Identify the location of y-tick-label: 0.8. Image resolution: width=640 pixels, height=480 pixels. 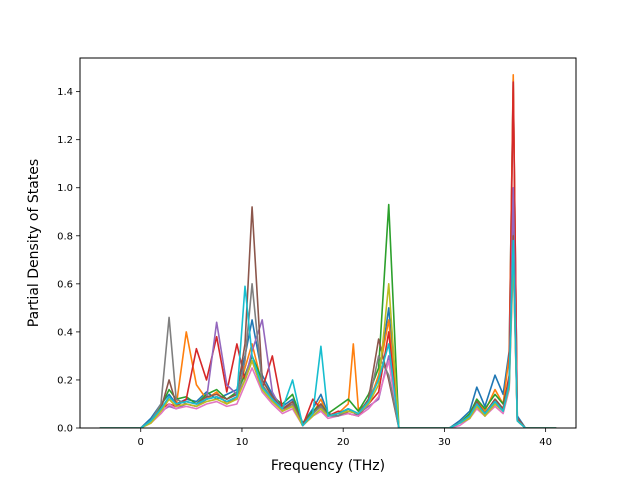
(65, 236).